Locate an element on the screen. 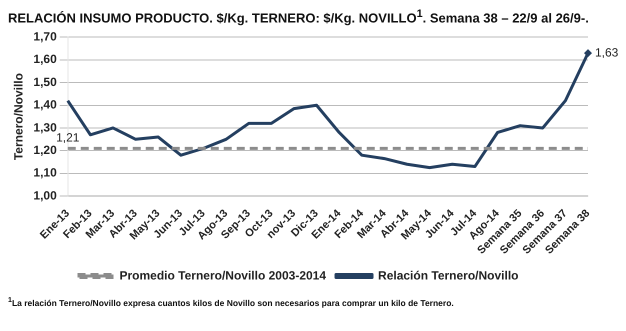  data-label: 1,63 is located at coordinates (607, 53).